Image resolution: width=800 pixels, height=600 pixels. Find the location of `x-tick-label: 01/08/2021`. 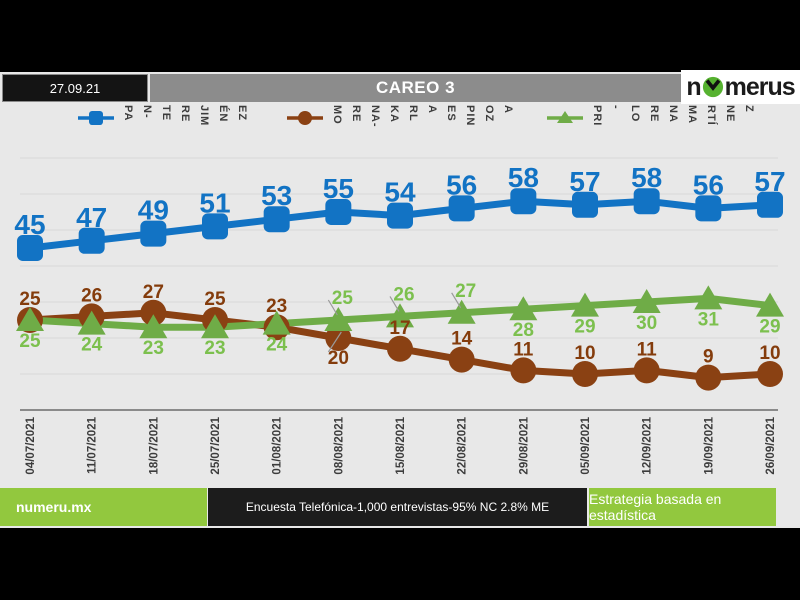

x-tick-label: 01/08/2021 is located at coordinates (278, 445).